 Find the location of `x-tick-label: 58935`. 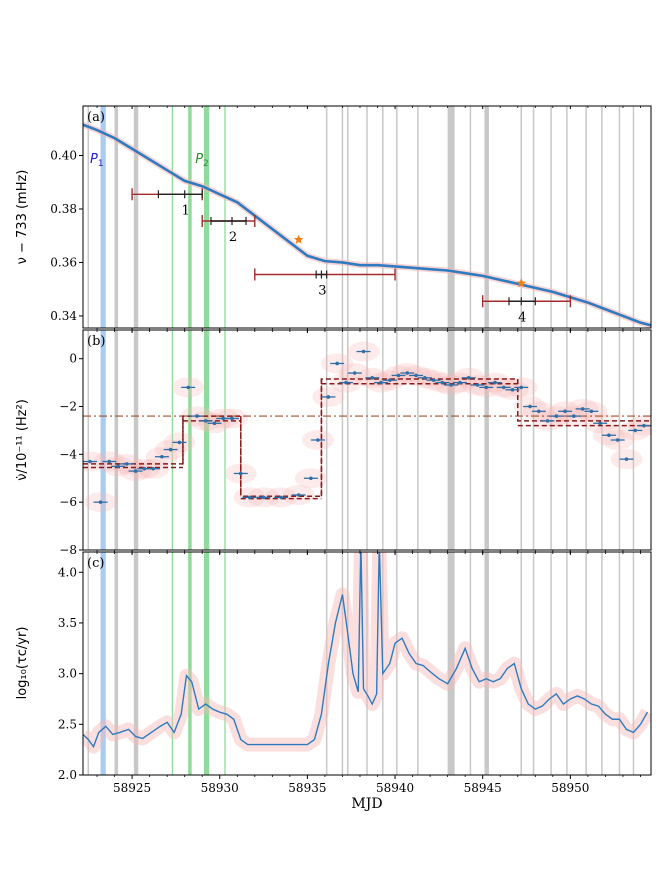

x-tick-label: 58935 is located at coordinates (307, 788).